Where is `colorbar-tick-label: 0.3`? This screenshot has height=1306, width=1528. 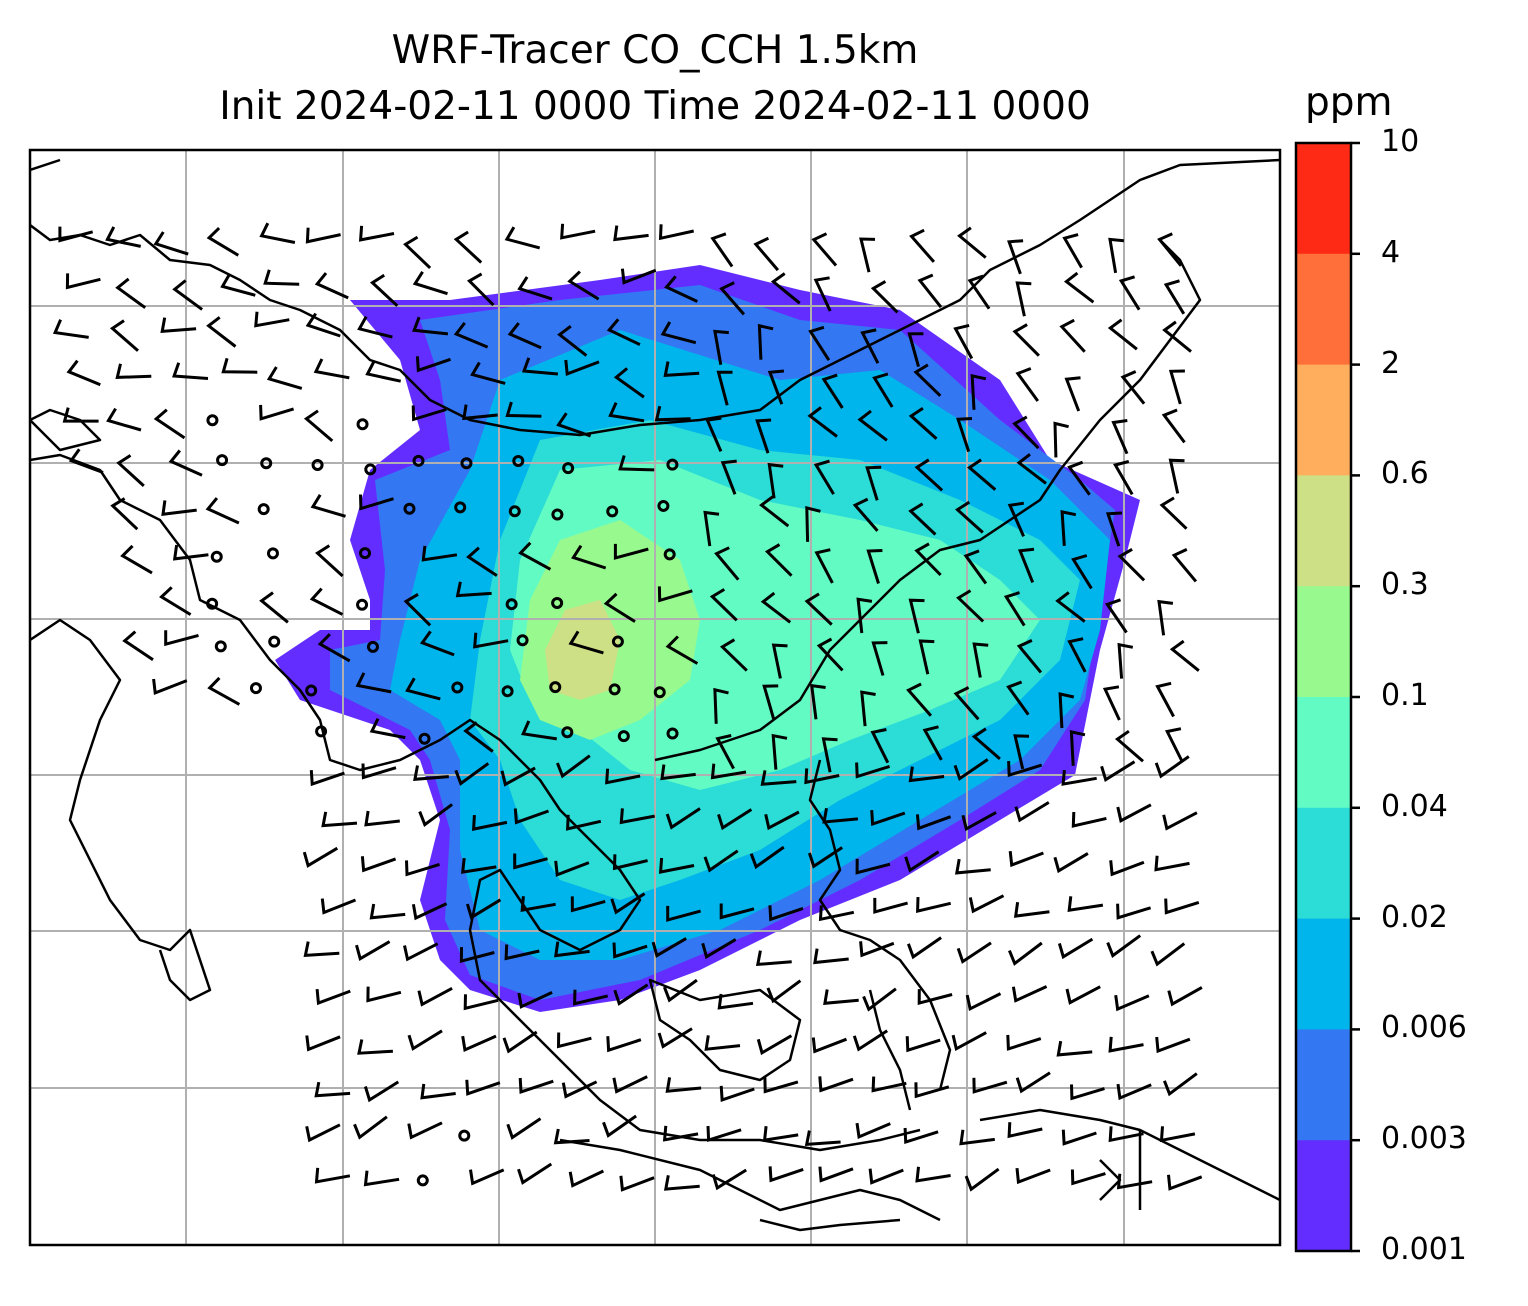 colorbar-tick-label: 0.3 is located at coordinates (1405, 585).